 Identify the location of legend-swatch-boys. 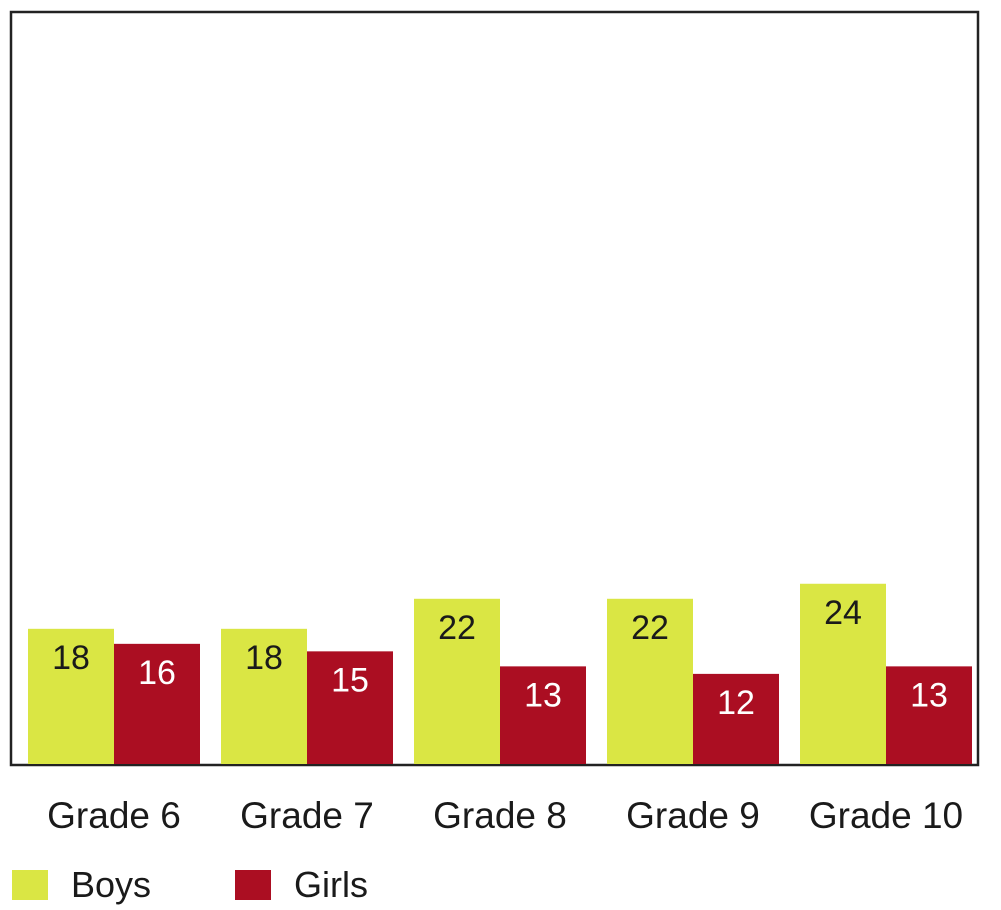
(30, 885).